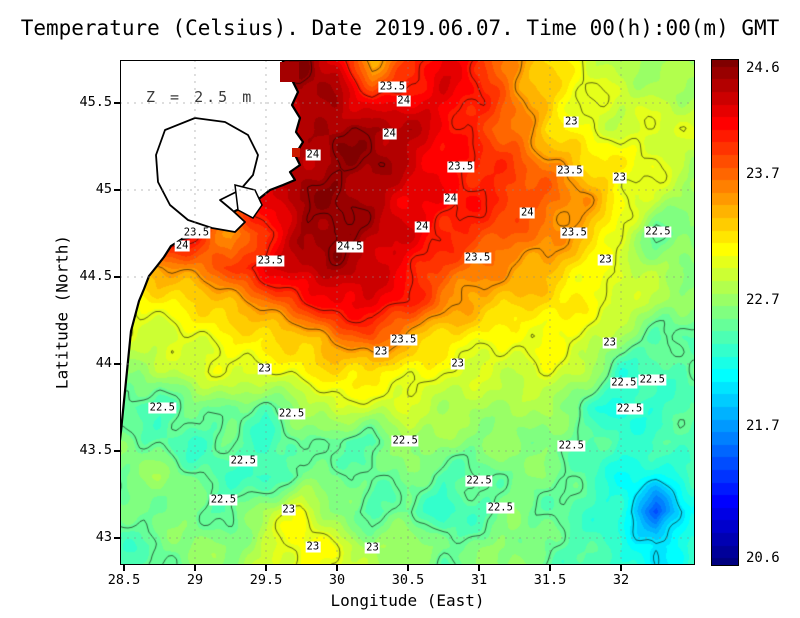 The width and height of the screenshot is (800, 618). What do you see at coordinates (479, 580) in the screenshot?
I see `x-tick-label: 31` at bounding box center [479, 580].